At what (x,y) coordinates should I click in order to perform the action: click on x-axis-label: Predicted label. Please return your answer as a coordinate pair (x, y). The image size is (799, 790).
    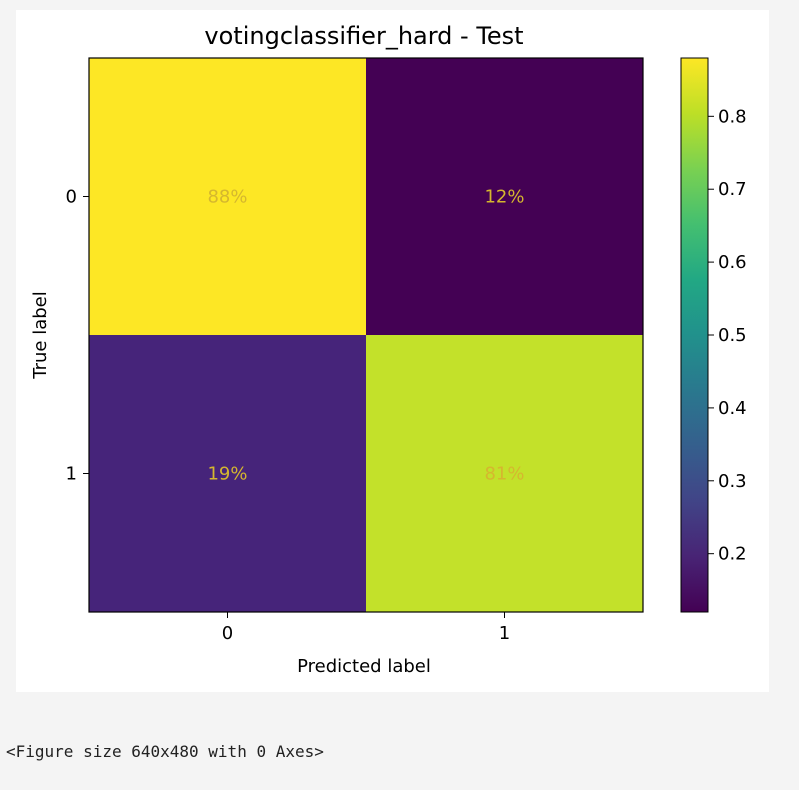
    Looking at the image, I should click on (364, 666).